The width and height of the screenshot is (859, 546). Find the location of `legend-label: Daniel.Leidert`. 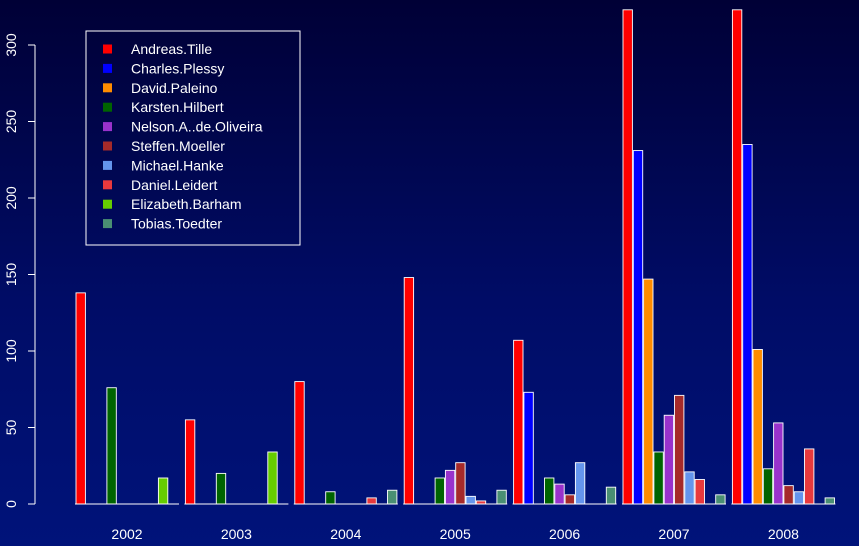

legend-label: Daniel.Leidert is located at coordinates (174, 185).